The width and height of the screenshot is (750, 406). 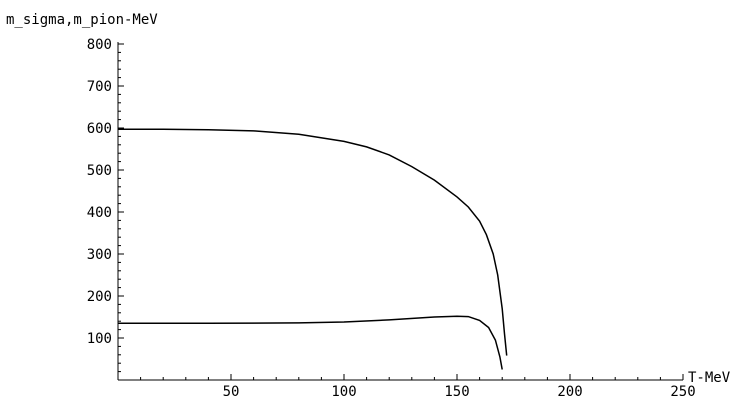 What do you see at coordinates (82, 20) in the screenshot?
I see `y-axis-title: m_sigma,m_pion-MeV` at bounding box center [82, 20].